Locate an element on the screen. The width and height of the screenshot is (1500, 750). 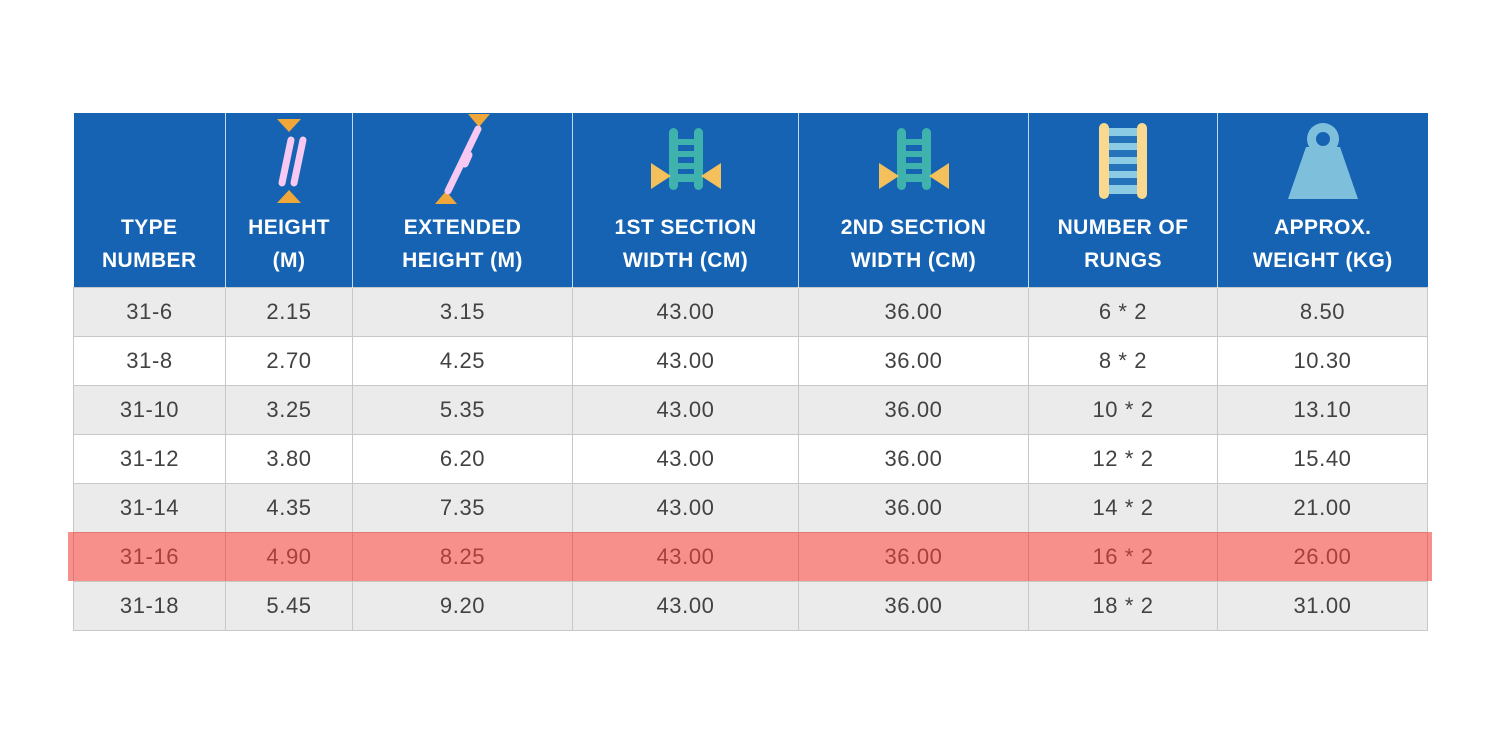
col-header-1st-section-width: 1ST SECTION WIDTH (CM) is located at coordinates (685, 200).